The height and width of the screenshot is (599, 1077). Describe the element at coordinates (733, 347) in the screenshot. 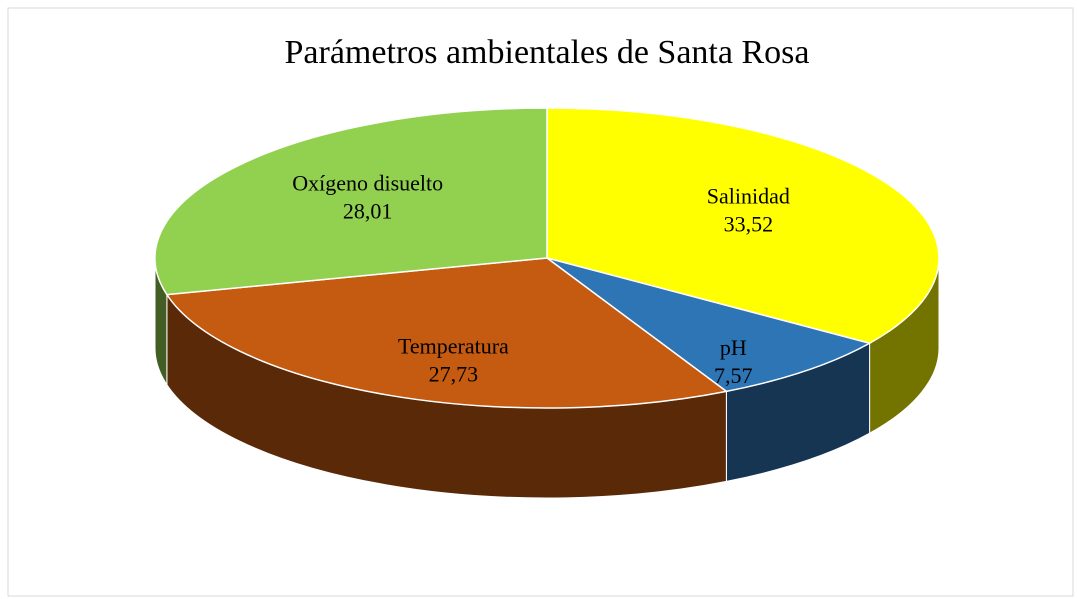

I see `slice-category-label: pH` at that location.